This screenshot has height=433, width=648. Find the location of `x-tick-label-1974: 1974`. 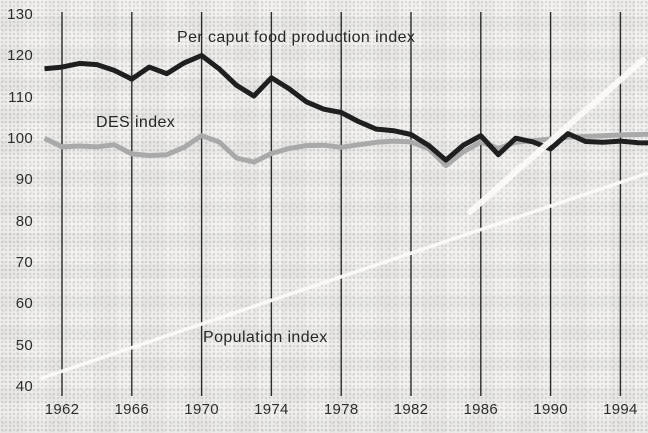

x-tick-label-1974: 1974 is located at coordinates (271, 409).